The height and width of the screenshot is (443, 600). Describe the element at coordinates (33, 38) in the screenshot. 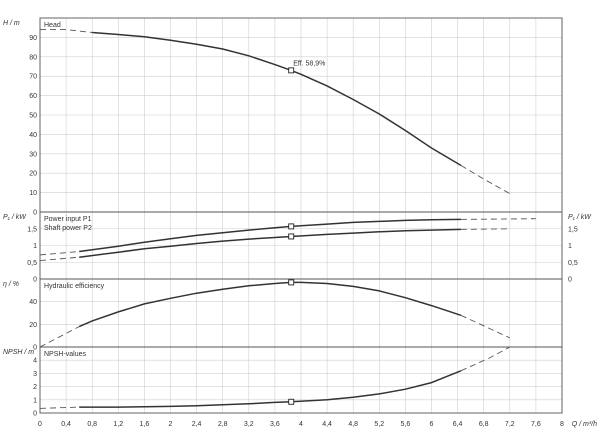

I see `y-tick-label: 90` at that location.